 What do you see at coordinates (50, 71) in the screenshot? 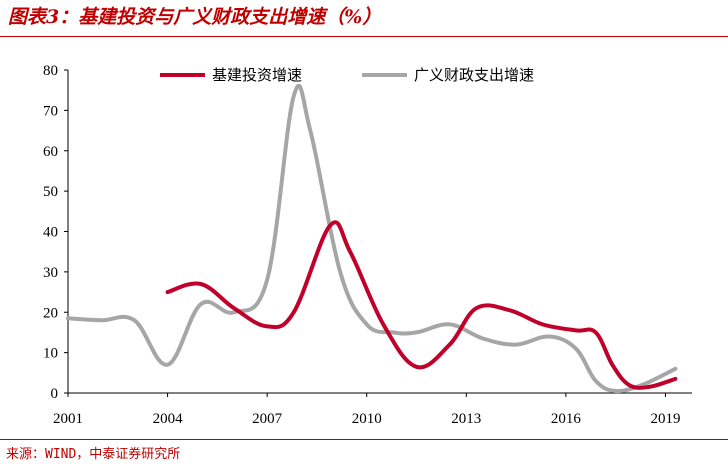
I see `y-tick-label: 80` at bounding box center [50, 71].